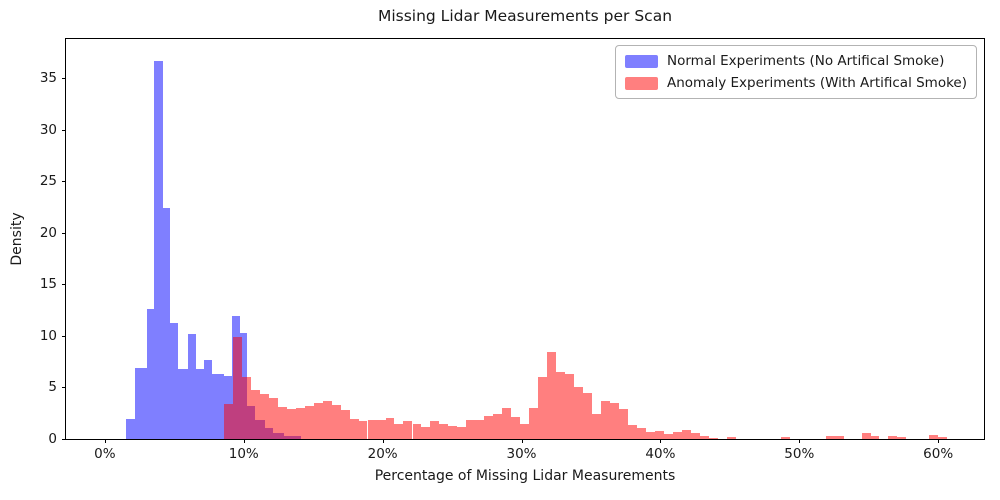 This screenshot has width=1000, height=500. What do you see at coordinates (48, 335) in the screenshot?
I see `y-tick-label: 10` at bounding box center [48, 335].